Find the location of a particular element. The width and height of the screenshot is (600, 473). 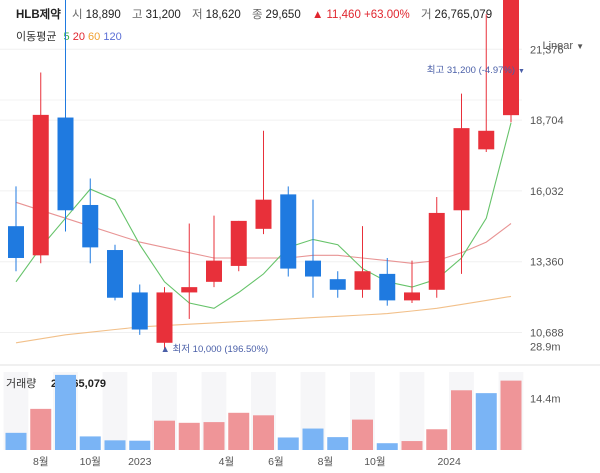

price-axis-label: 21,376 is located at coordinates (547, 50).